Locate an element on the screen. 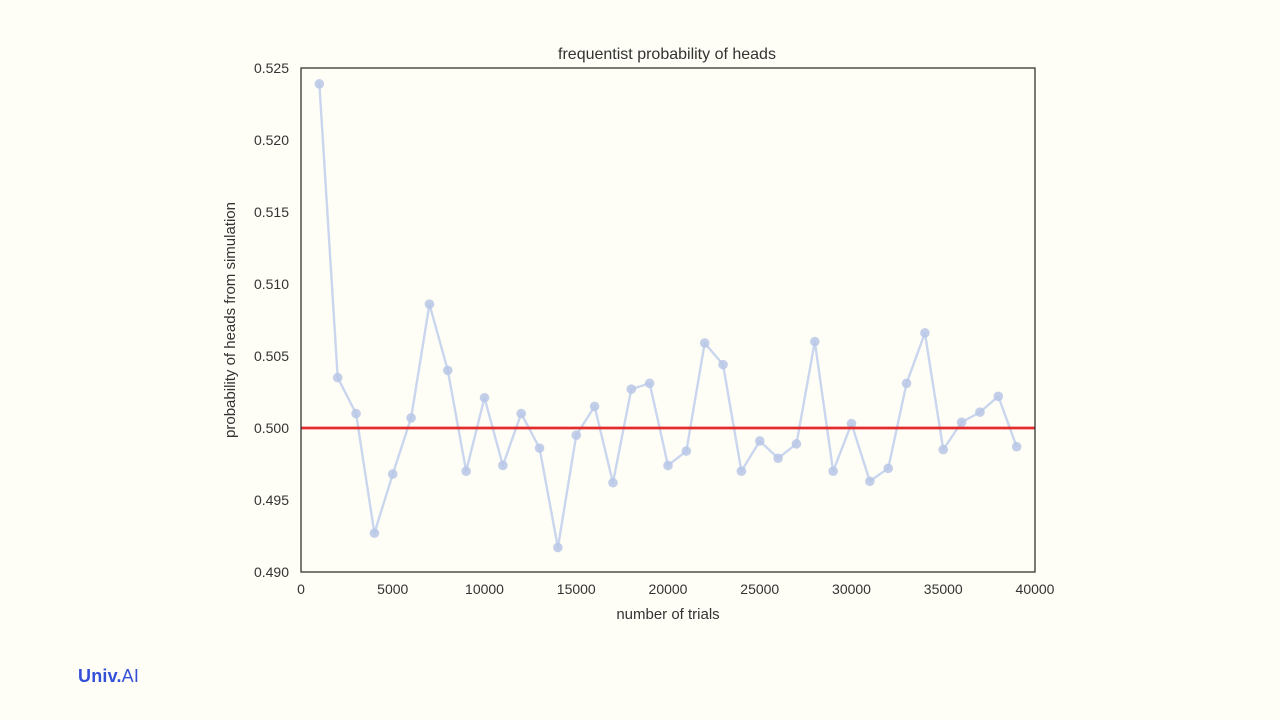 The width and height of the screenshot is (1280, 720). logo-brand-text: Univ. is located at coordinates (100, 676).